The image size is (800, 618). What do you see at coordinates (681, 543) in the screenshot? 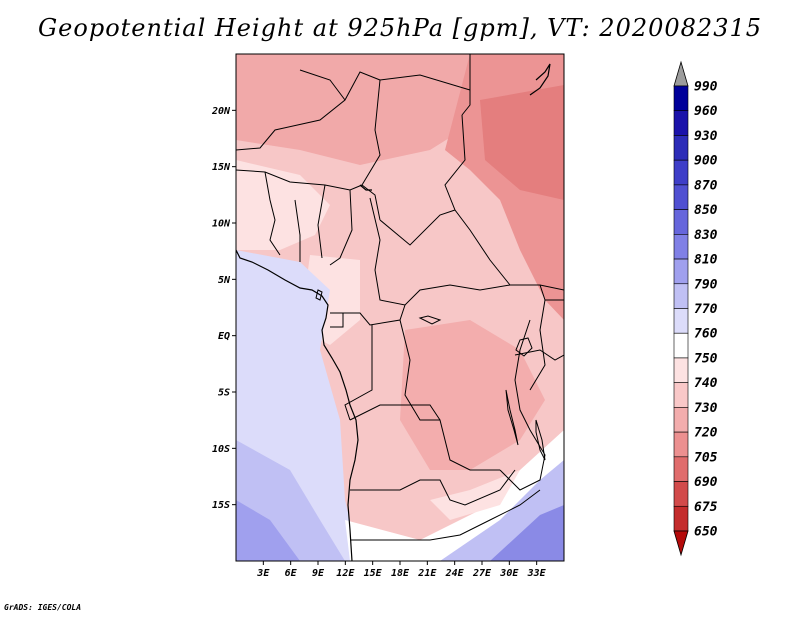
I see `colorbar-bottom-arrow` at bounding box center [681, 543].